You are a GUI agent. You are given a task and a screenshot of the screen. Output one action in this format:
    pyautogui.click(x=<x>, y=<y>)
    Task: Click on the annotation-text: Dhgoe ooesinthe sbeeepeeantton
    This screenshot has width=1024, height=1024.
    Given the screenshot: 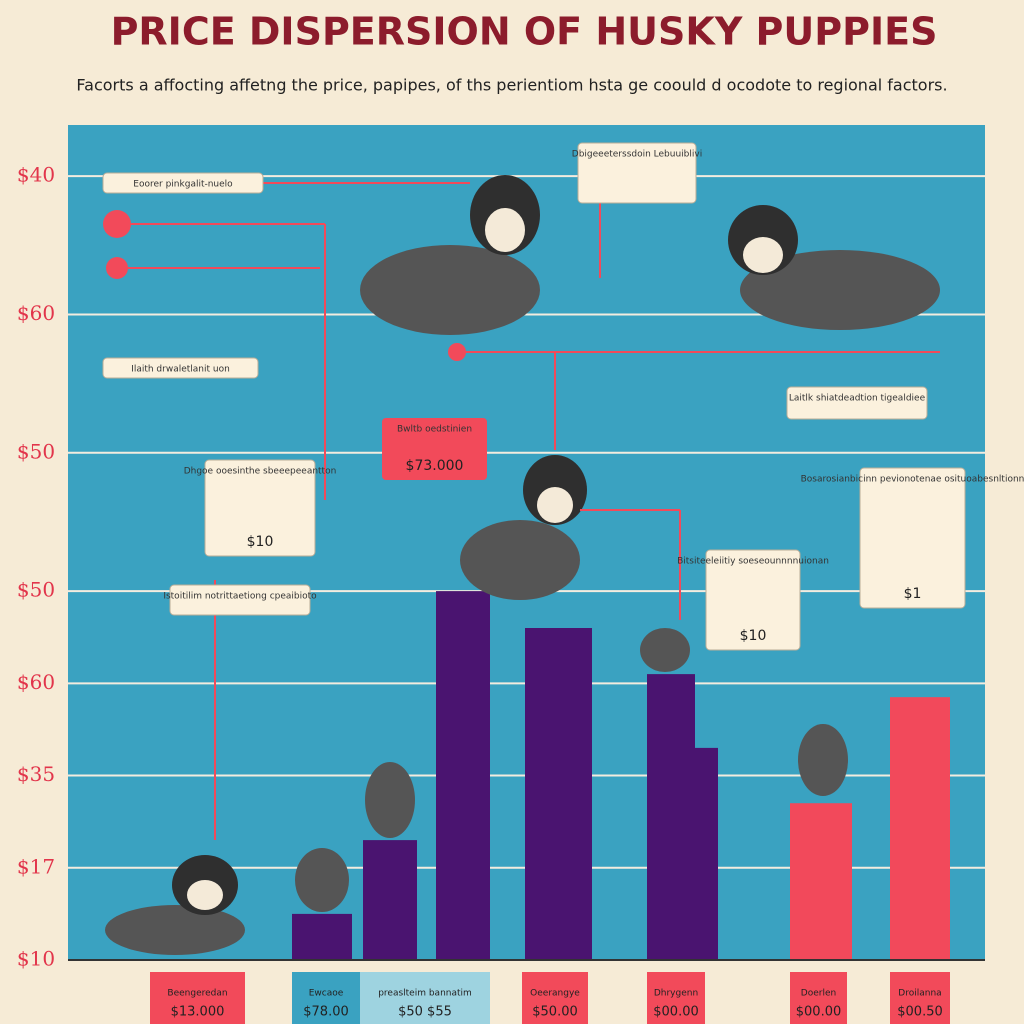 What is the action you would take?
    pyautogui.click(x=260, y=472)
    